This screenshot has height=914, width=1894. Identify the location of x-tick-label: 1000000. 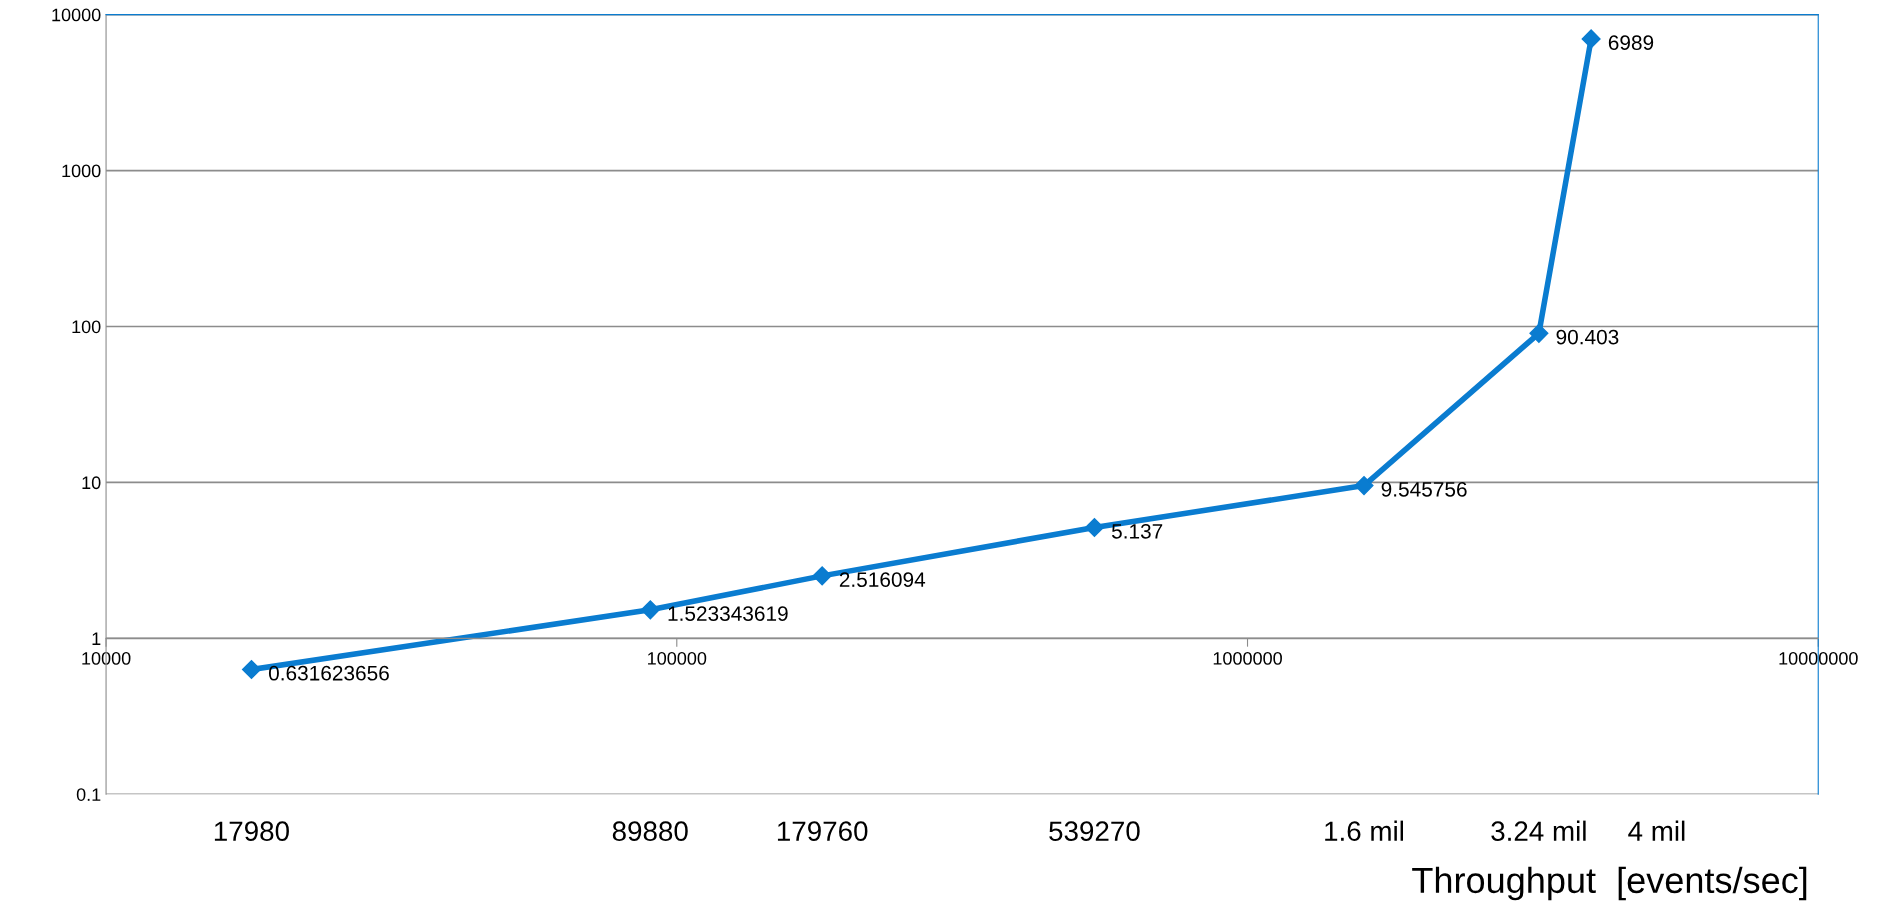
(1247, 658).